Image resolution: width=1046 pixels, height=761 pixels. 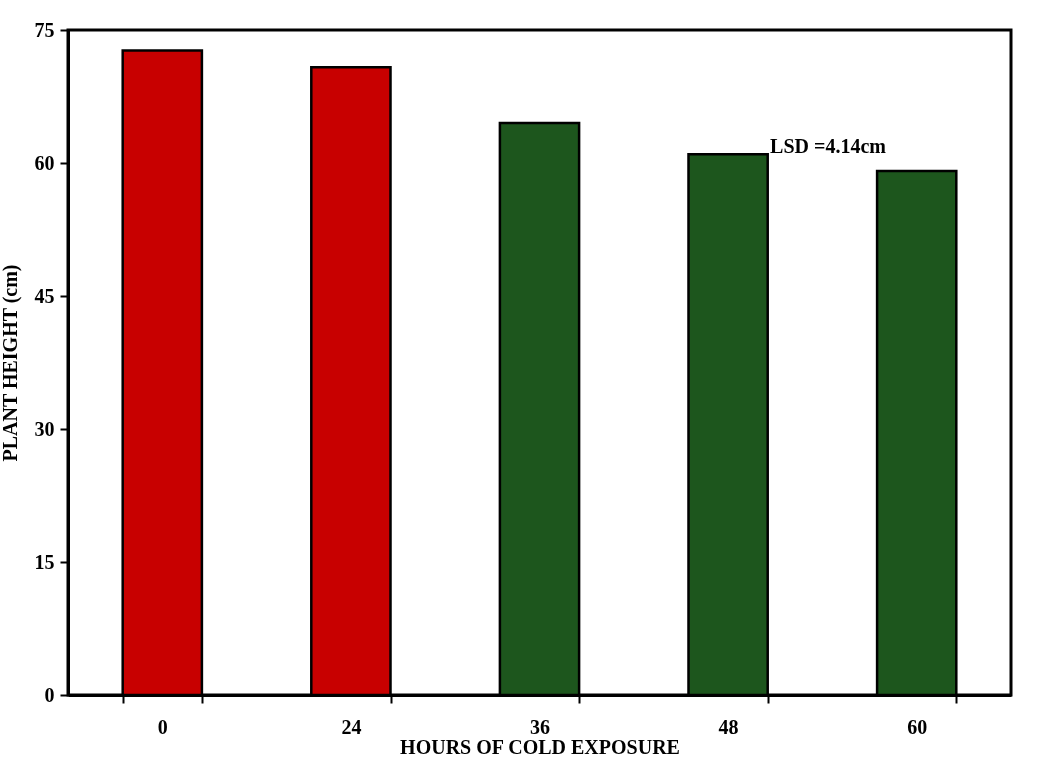 I want to click on x-tick-label: 36, so click(x=540, y=726).